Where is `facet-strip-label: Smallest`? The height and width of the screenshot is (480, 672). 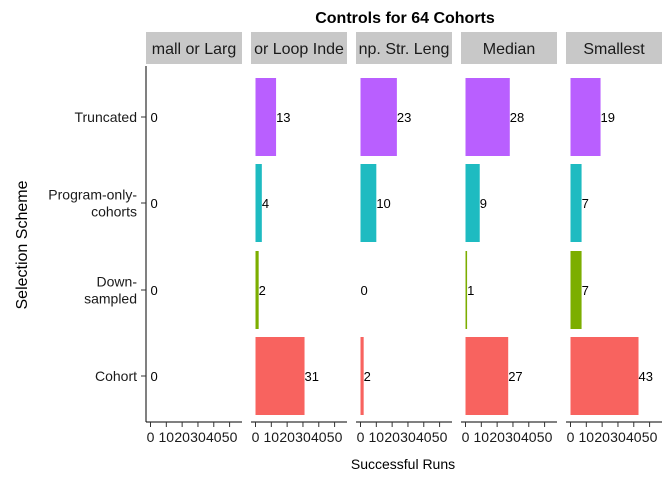
facet-strip-label: Smallest is located at coordinates (614, 49).